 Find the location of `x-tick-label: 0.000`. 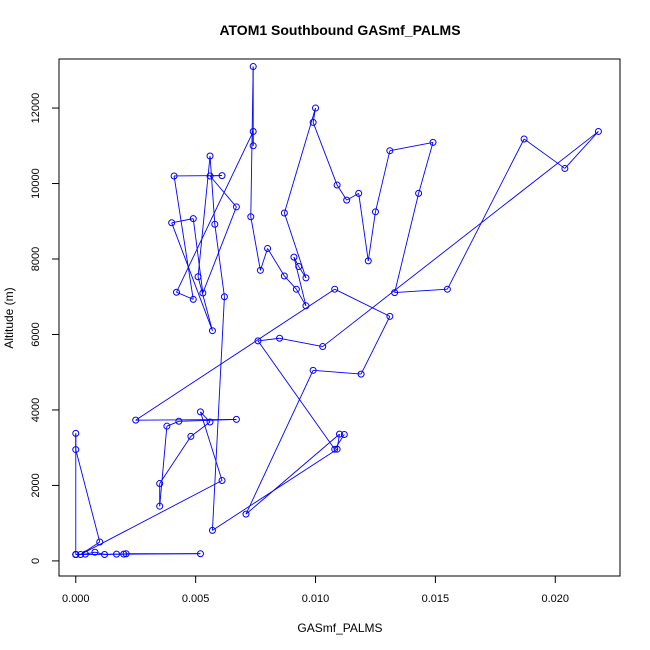

x-tick-label: 0.000 is located at coordinates (76, 599).